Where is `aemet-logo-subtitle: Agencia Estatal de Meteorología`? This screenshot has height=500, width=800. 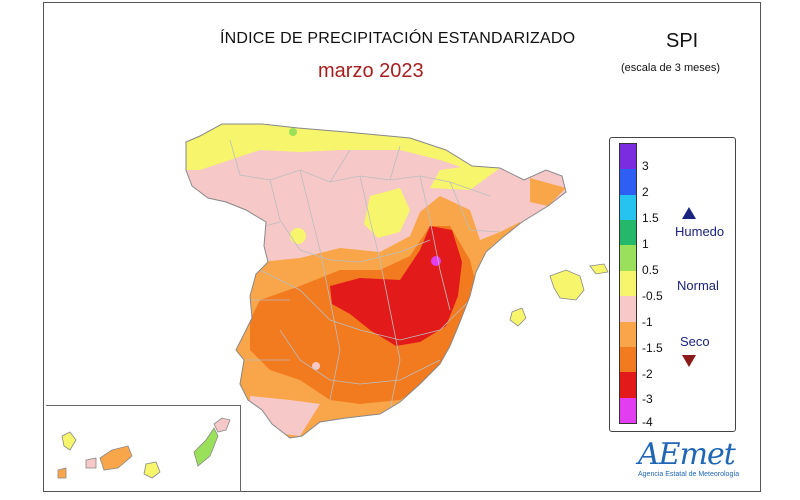 aemet-logo-subtitle: Agencia Estatal de Meteorología is located at coordinates (689, 474).